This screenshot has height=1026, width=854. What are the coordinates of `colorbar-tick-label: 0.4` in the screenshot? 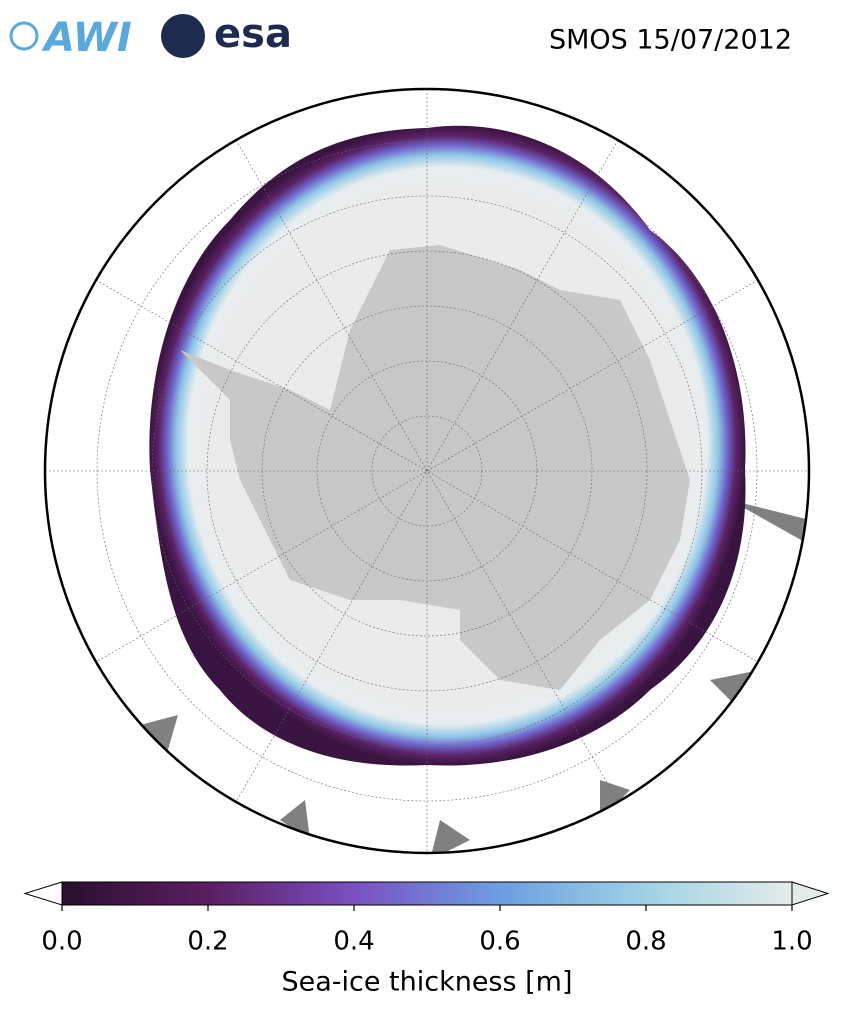 It's located at (353, 942).